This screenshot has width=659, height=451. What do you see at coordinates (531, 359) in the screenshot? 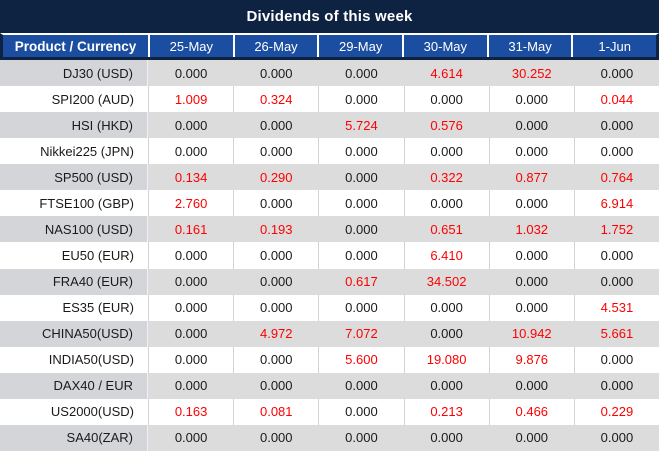
I see `dividend-value: 9.876` at bounding box center [531, 359].